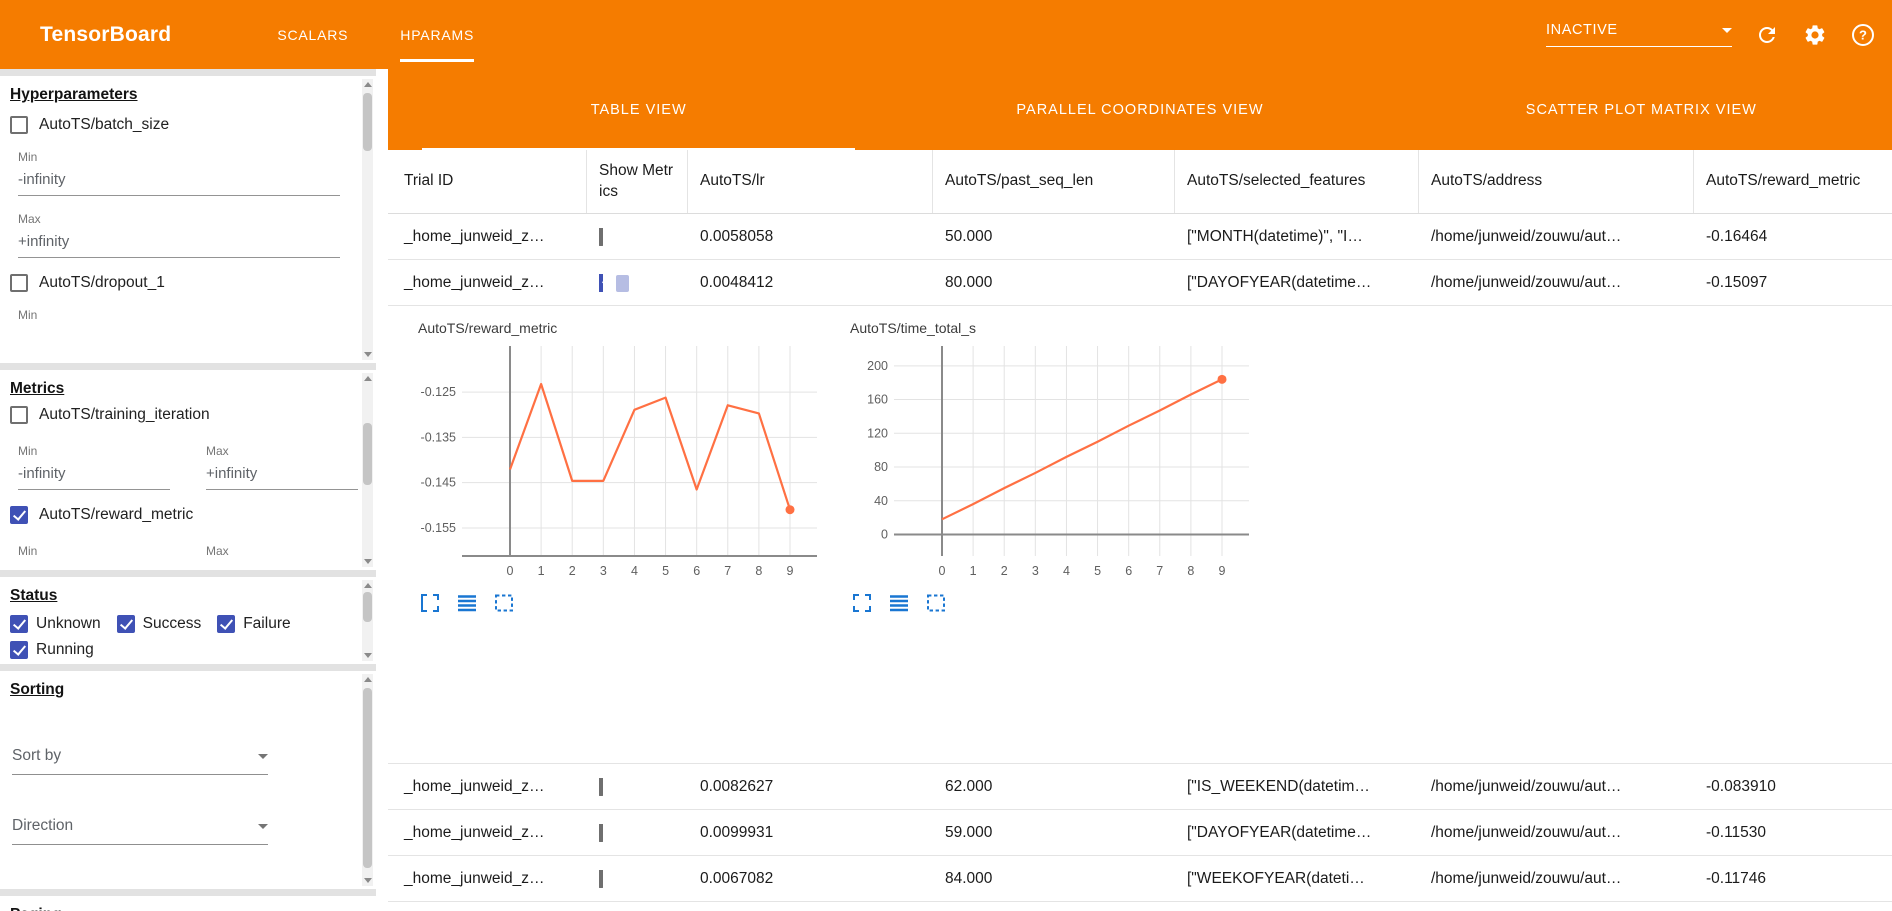  I want to click on hparam-batch-size-row: AutoTS/batch_size, so click(179, 125).